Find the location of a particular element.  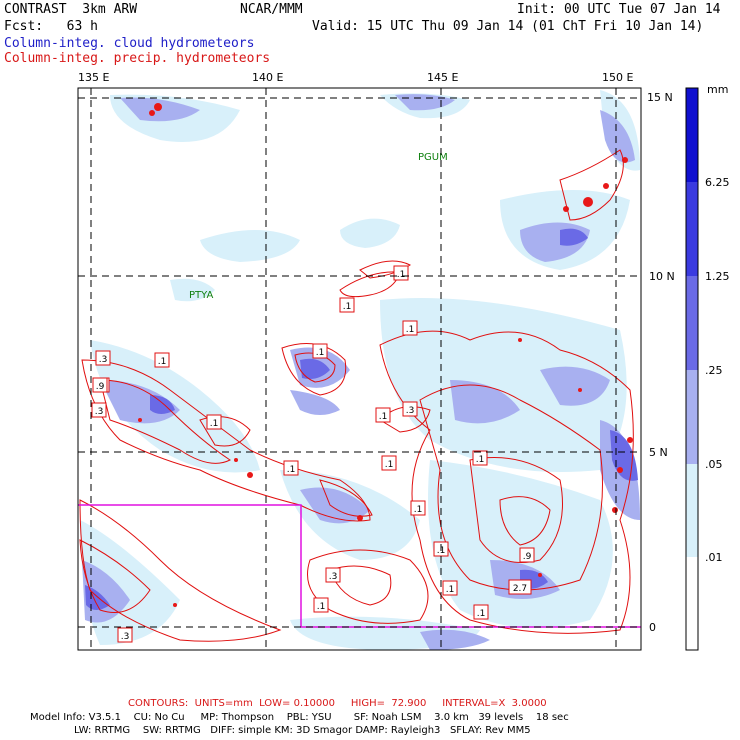

station-pgum: PGUM is located at coordinates (433, 157).